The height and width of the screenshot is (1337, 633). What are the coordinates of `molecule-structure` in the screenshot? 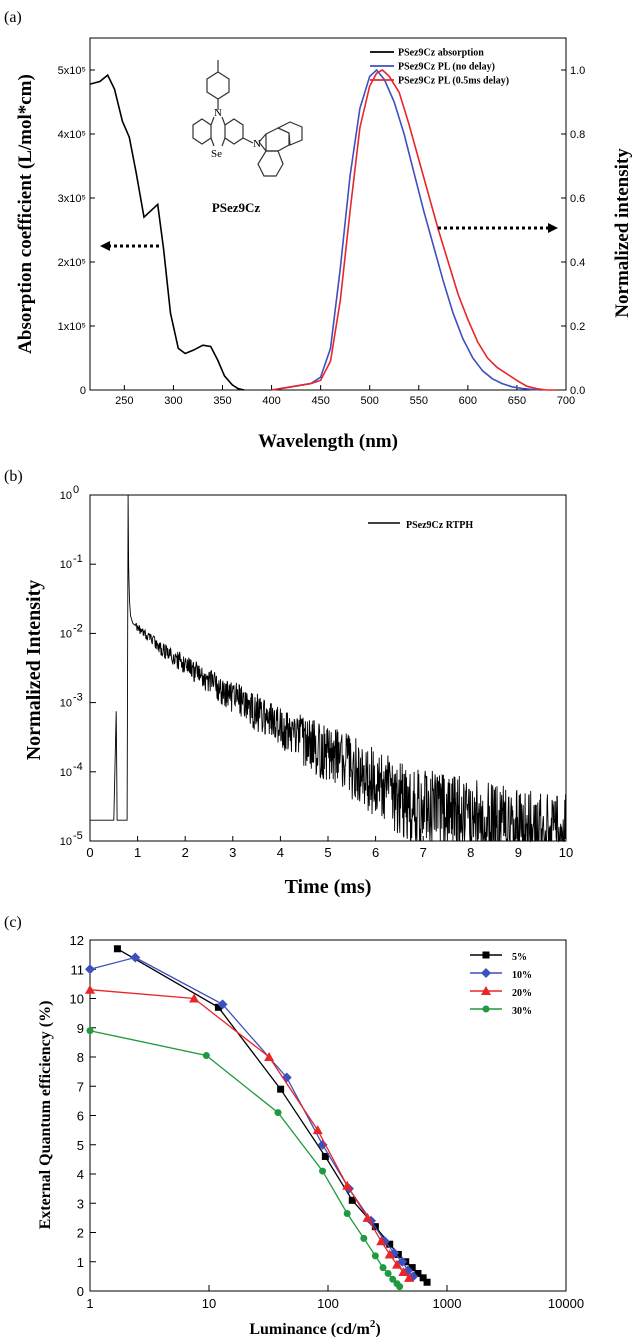 It's located at (247, 118).